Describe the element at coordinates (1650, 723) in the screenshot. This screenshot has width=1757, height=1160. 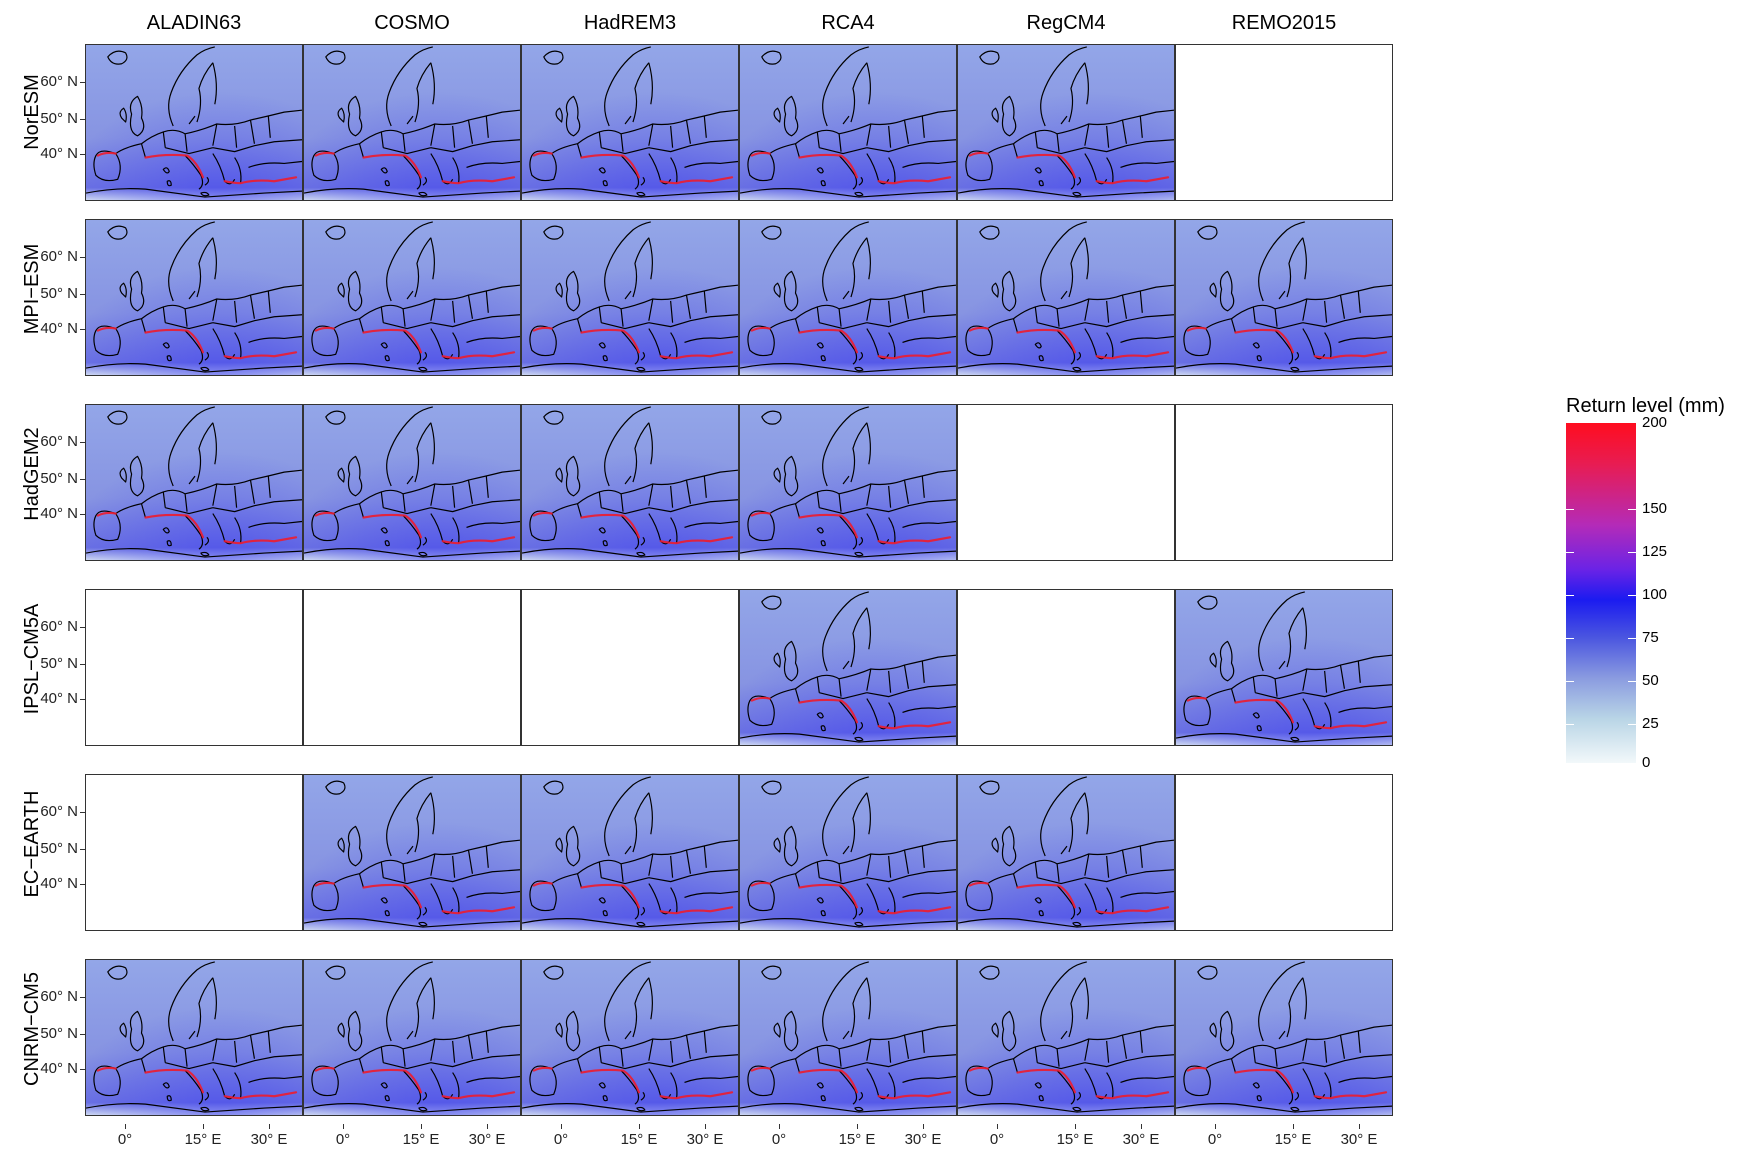
I see `legend-tick-label: 25` at that location.